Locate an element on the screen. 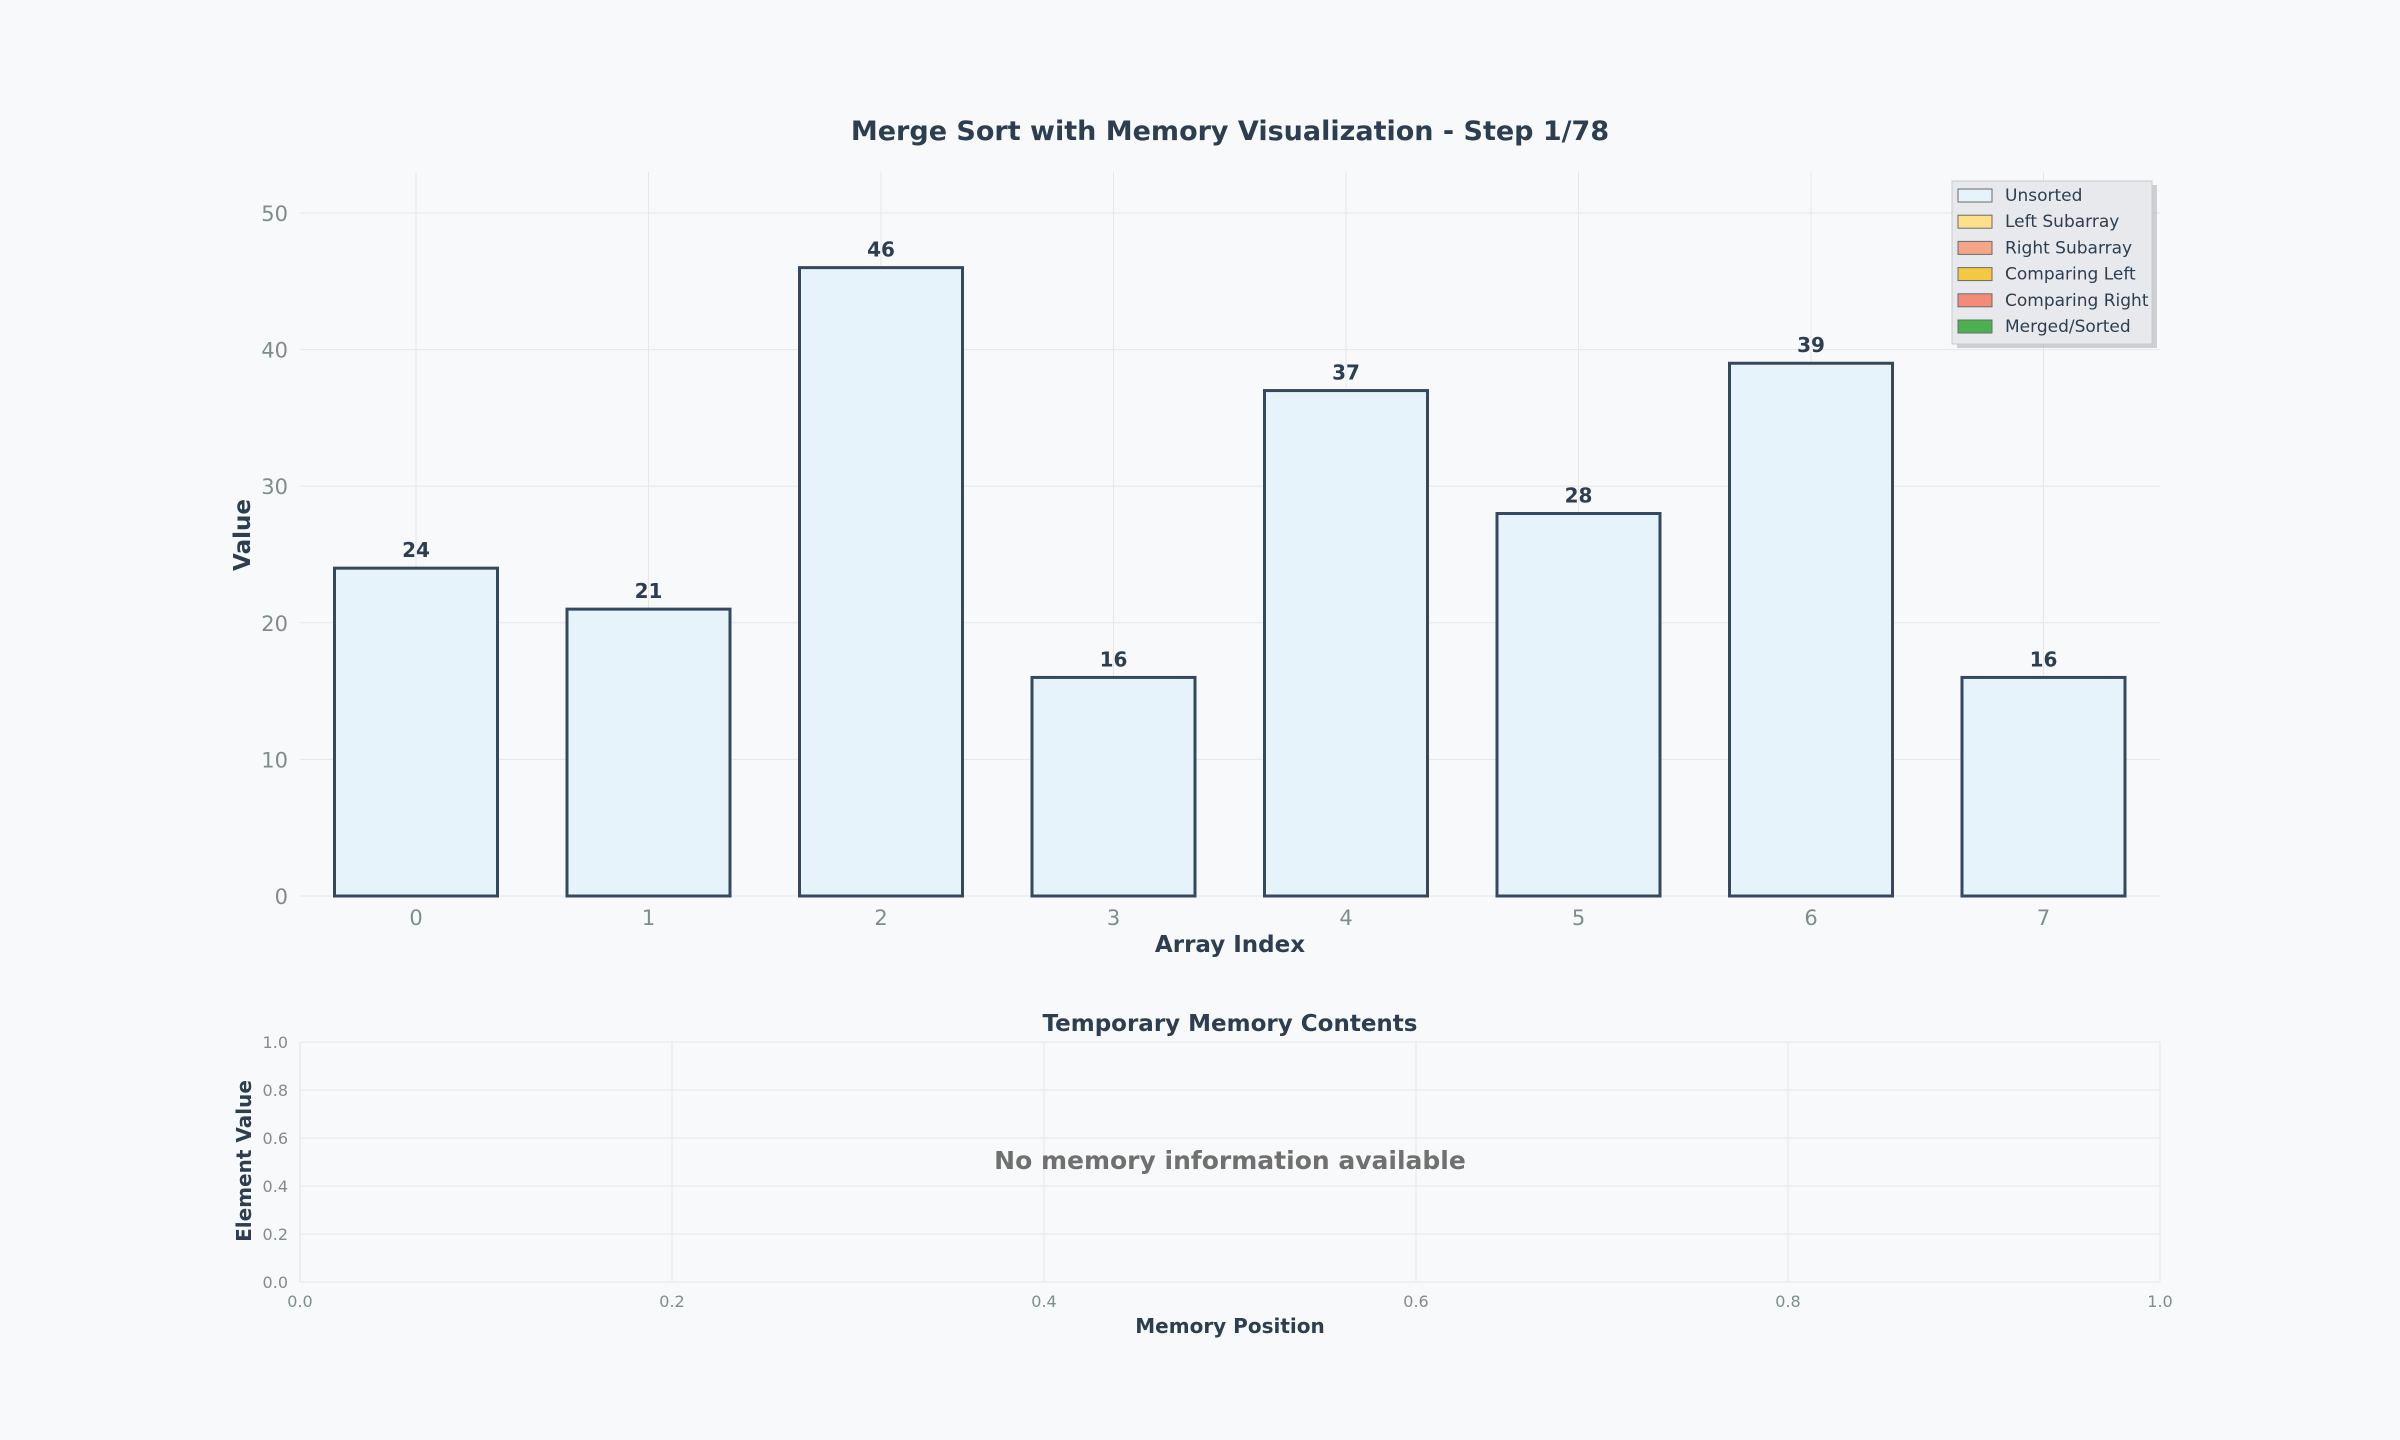  memory-y-tick-label: 0.0 is located at coordinates (275, 1282).